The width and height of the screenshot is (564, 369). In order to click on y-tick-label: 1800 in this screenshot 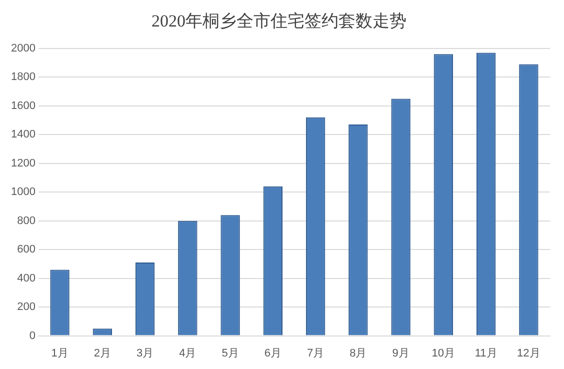, I will do `click(23, 77)`.